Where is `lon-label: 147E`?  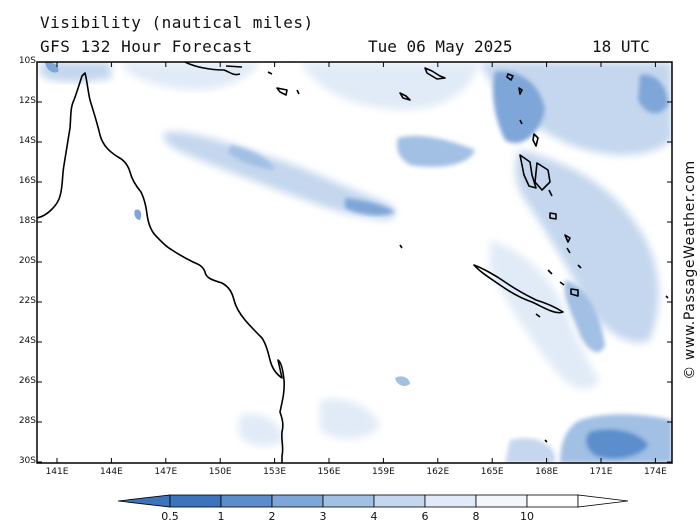
lon-label: 147E is located at coordinates (166, 472).